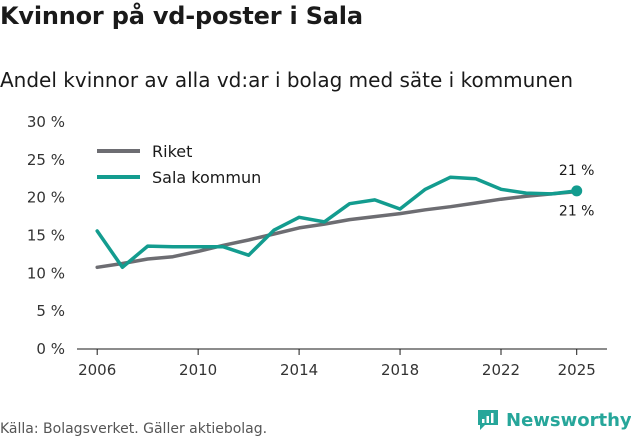 The height and width of the screenshot is (439, 631). I want to click on brand-name: Newsworthy, so click(568, 420).